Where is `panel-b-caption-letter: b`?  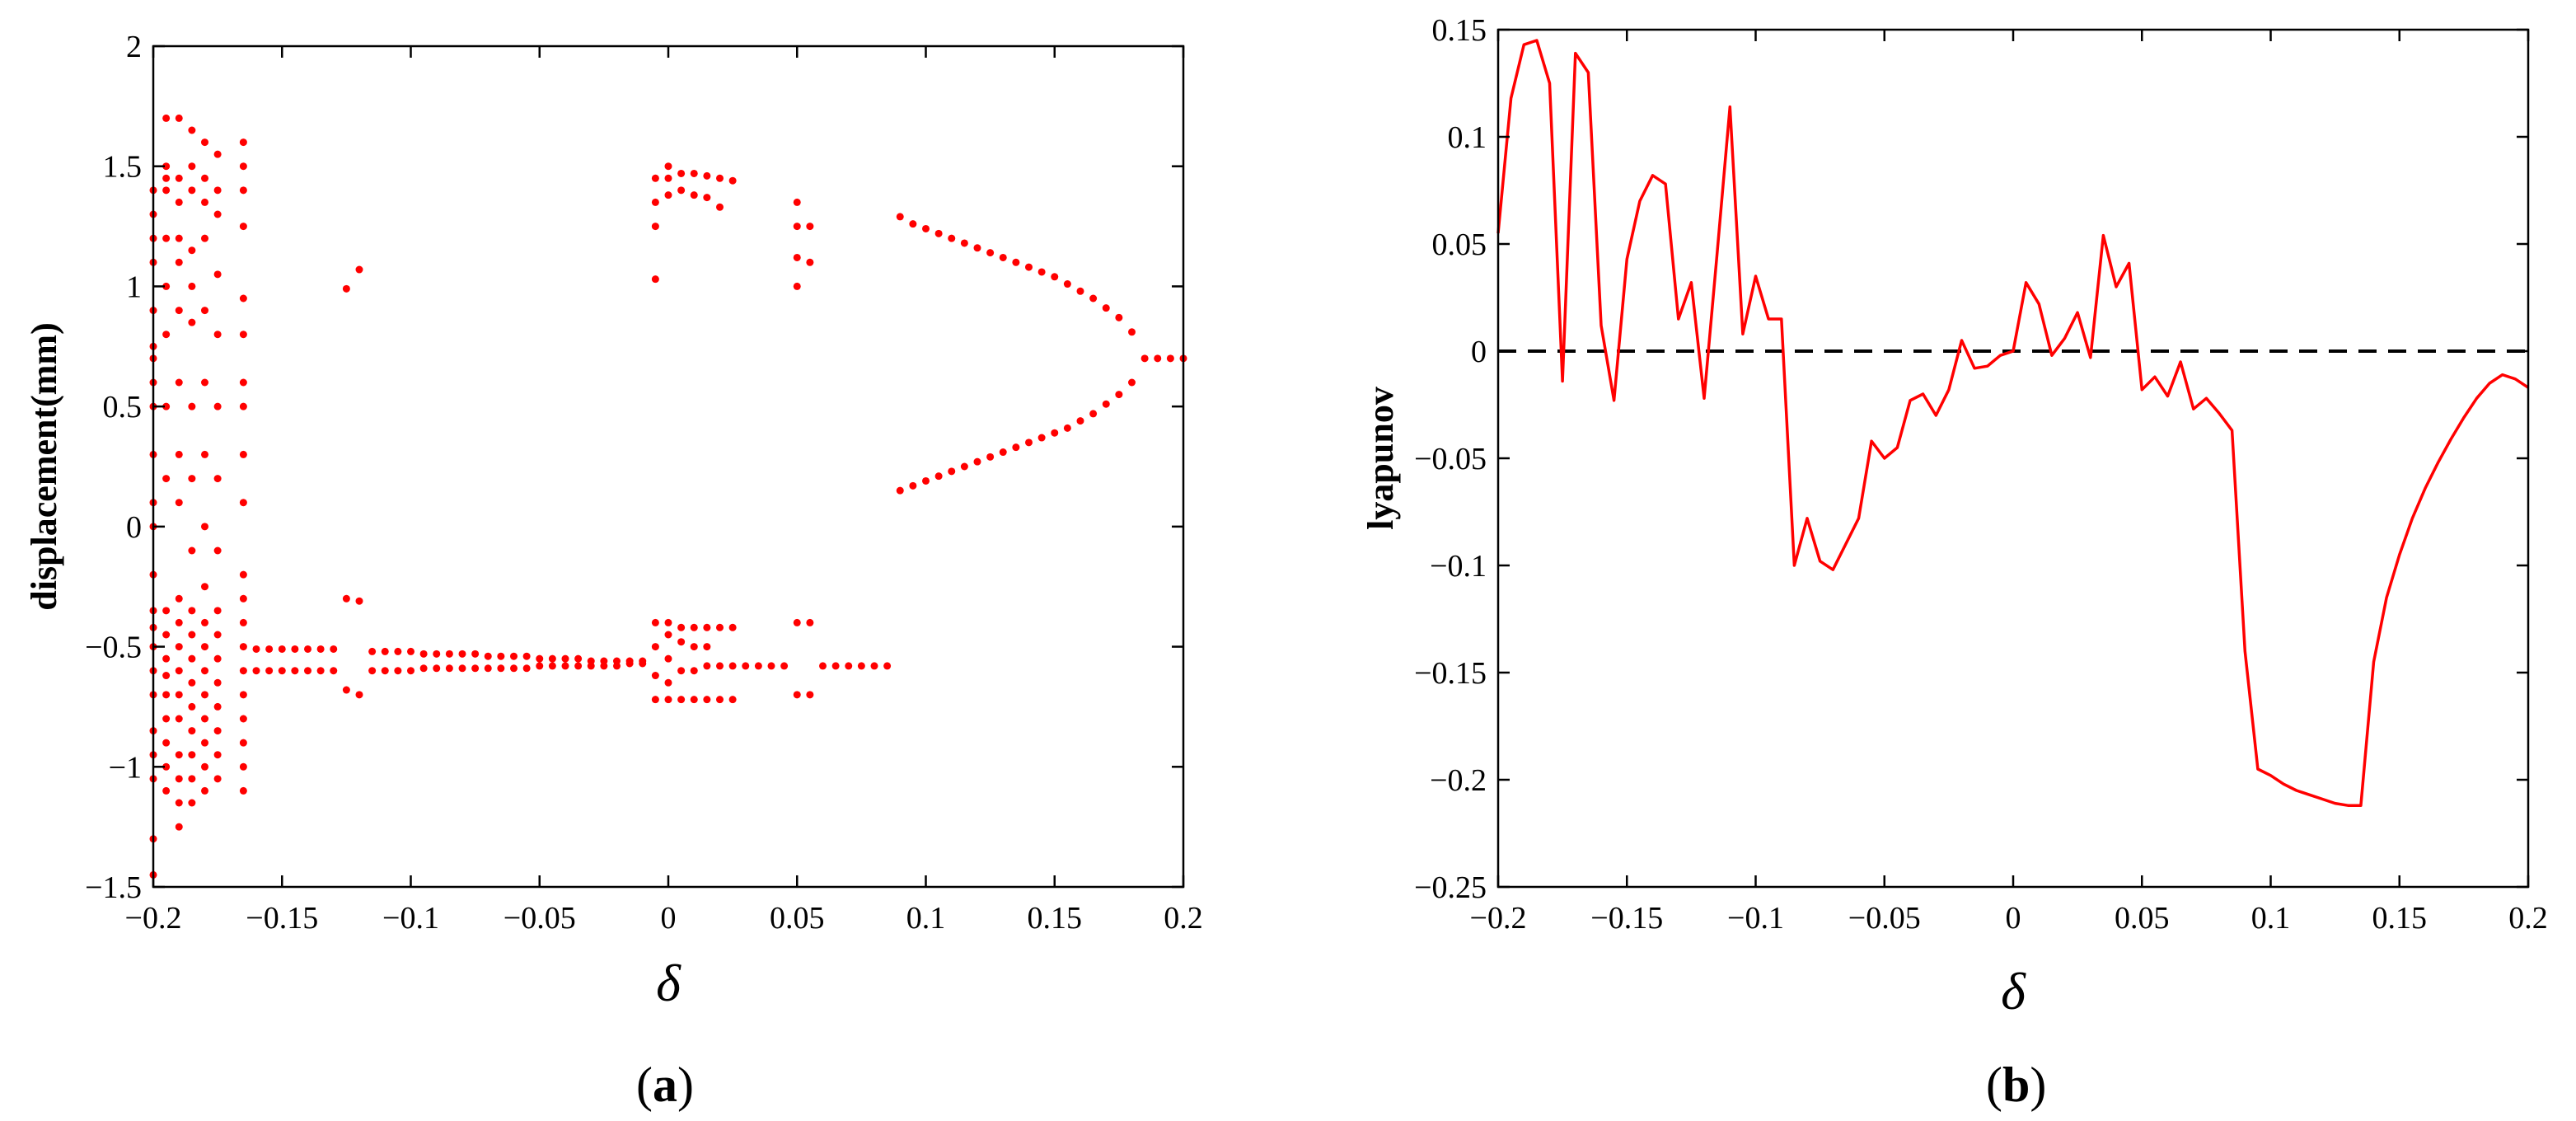 panel-b-caption-letter: b is located at coordinates (2016, 1085).